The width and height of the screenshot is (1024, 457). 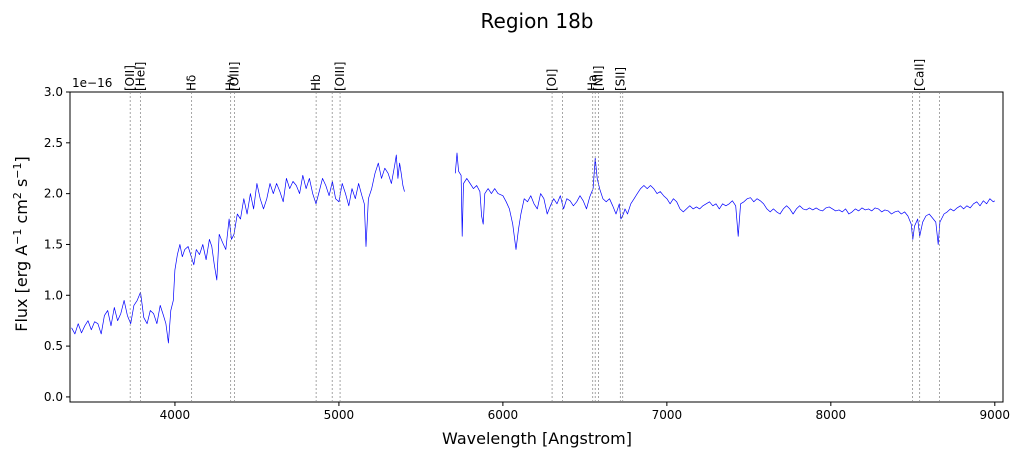 What do you see at coordinates (339, 415) in the screenshot?
I see `x-tick-label: 5000` at bounding box center [339, 415].